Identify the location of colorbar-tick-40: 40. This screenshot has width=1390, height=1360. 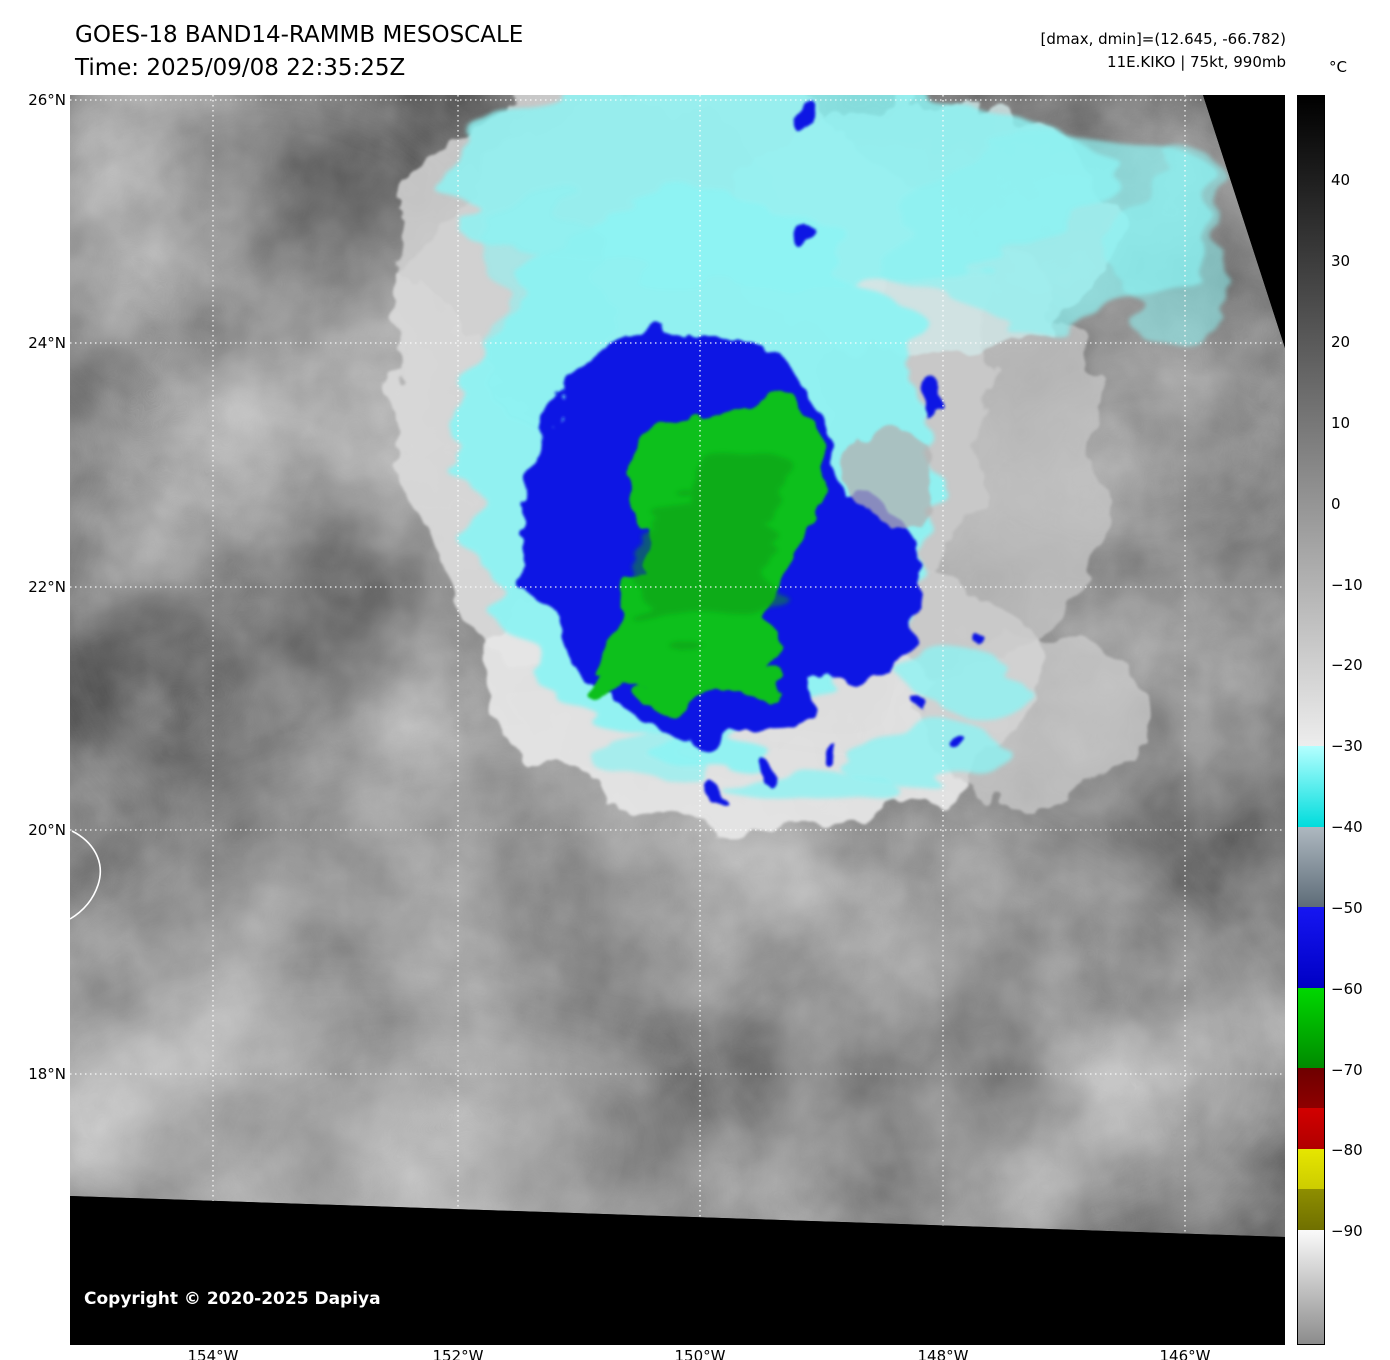
(1341, 180).